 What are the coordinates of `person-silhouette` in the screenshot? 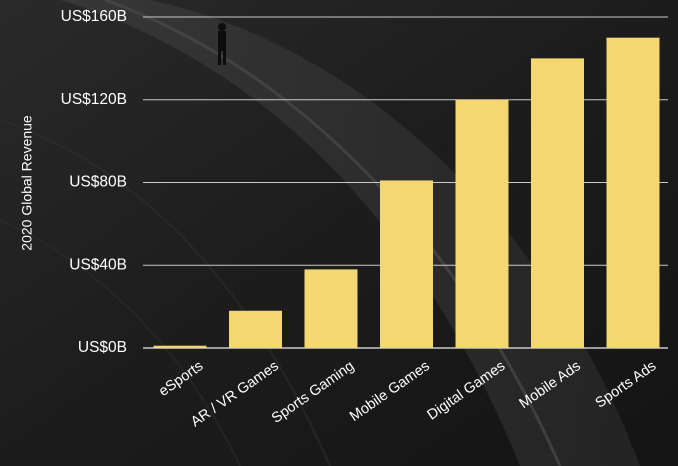 It's located at (222, 44).